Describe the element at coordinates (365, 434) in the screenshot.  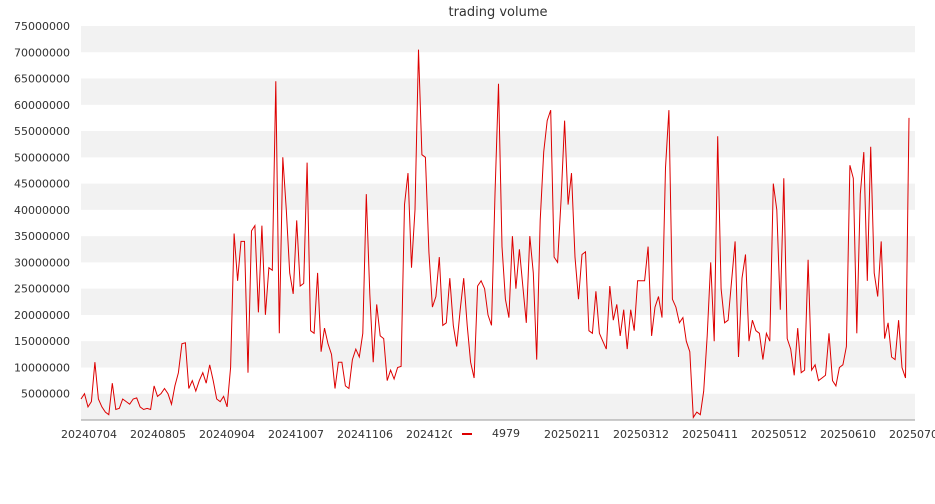
I see `x-tick-label: 20241106` at that location.